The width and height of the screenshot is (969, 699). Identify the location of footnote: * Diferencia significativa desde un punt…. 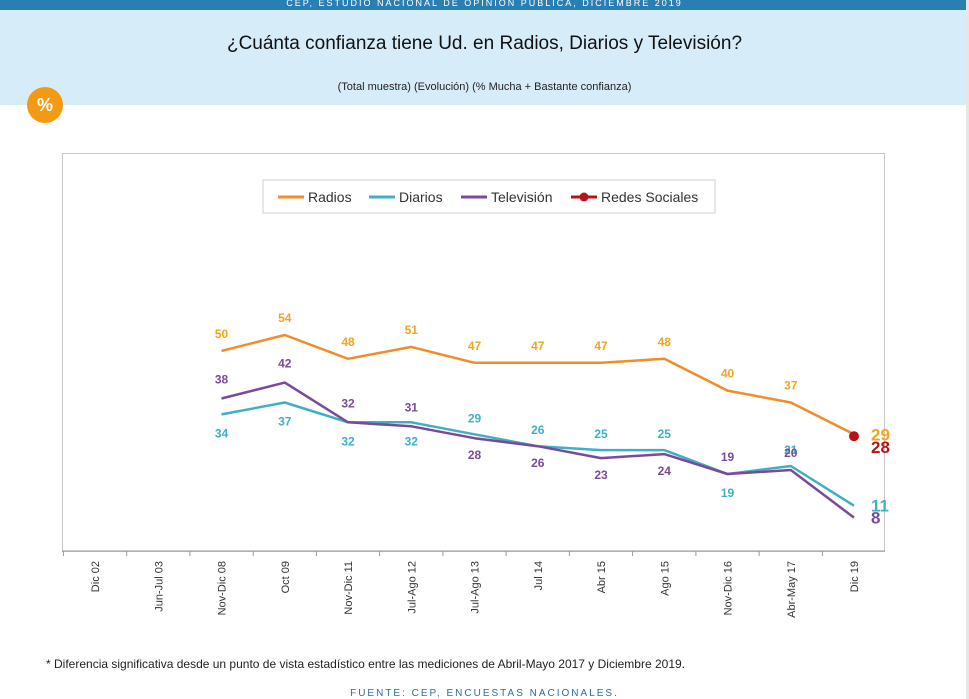
(366, 664).